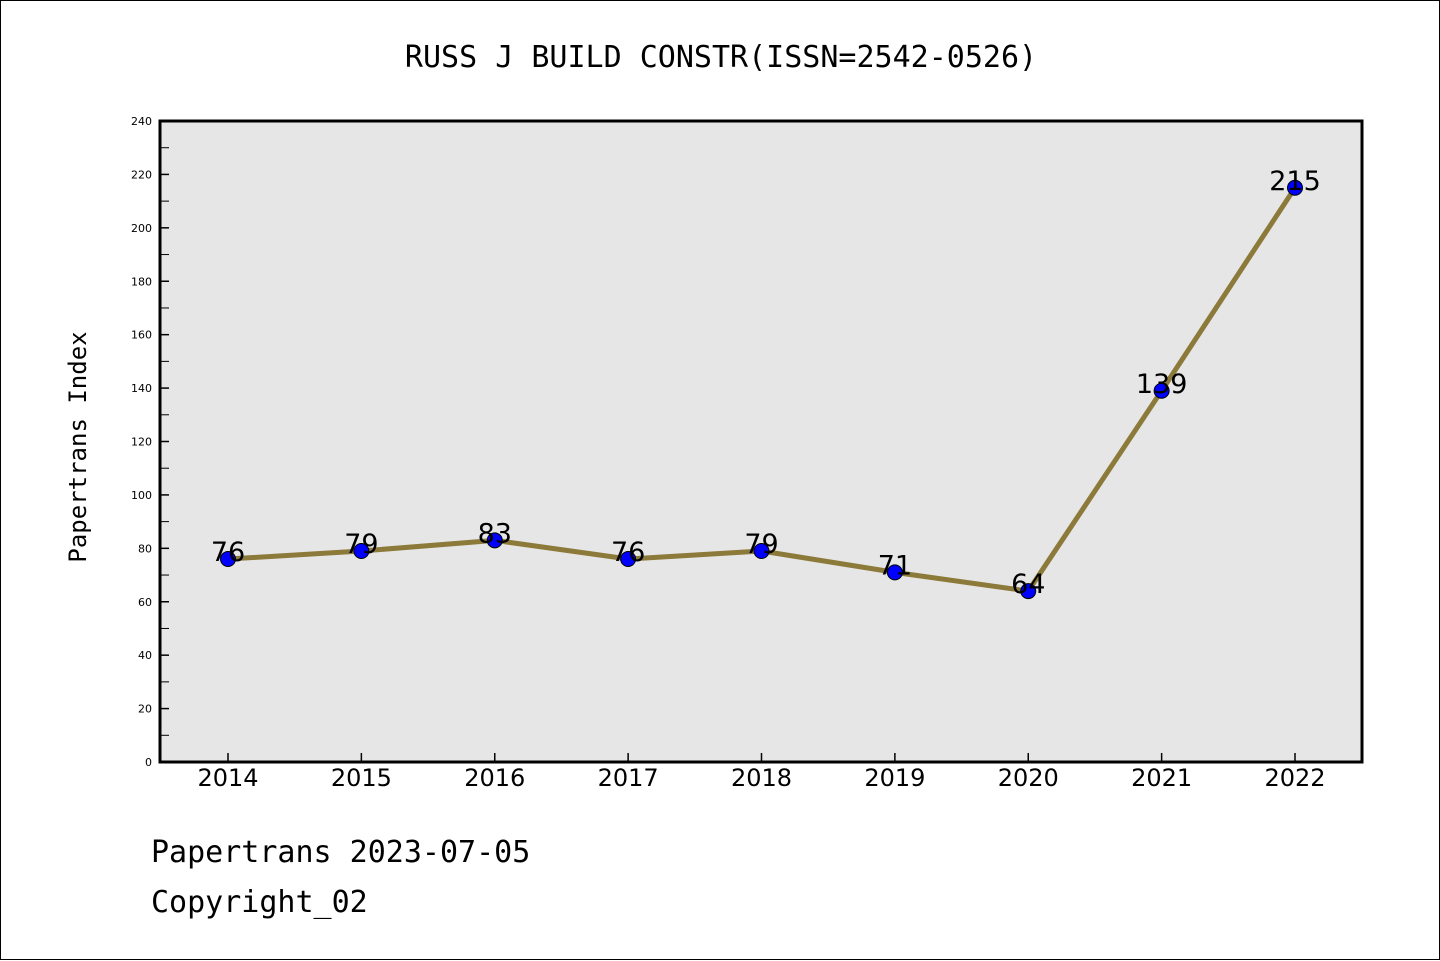  What do you see at coordinates (145, 709) in the screenshot?
I see `y-tick-label: 20` at bounding box center [145, 709].